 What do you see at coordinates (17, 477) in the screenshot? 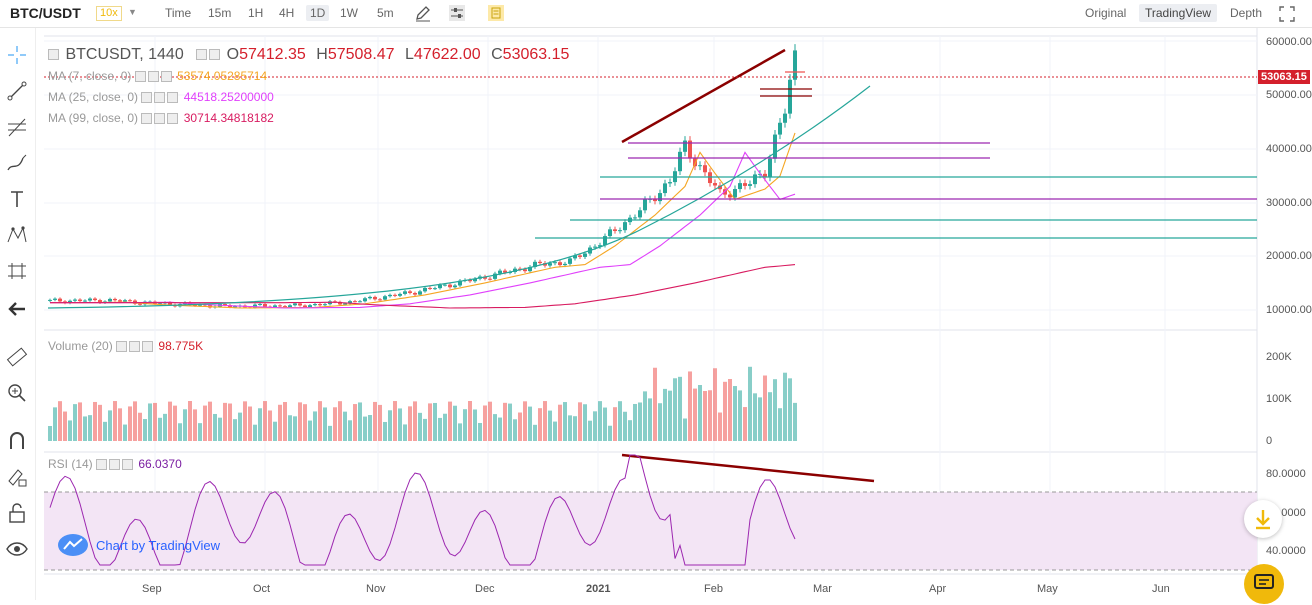
I see `lock-draw-icon` at bounding box center [17, 477].